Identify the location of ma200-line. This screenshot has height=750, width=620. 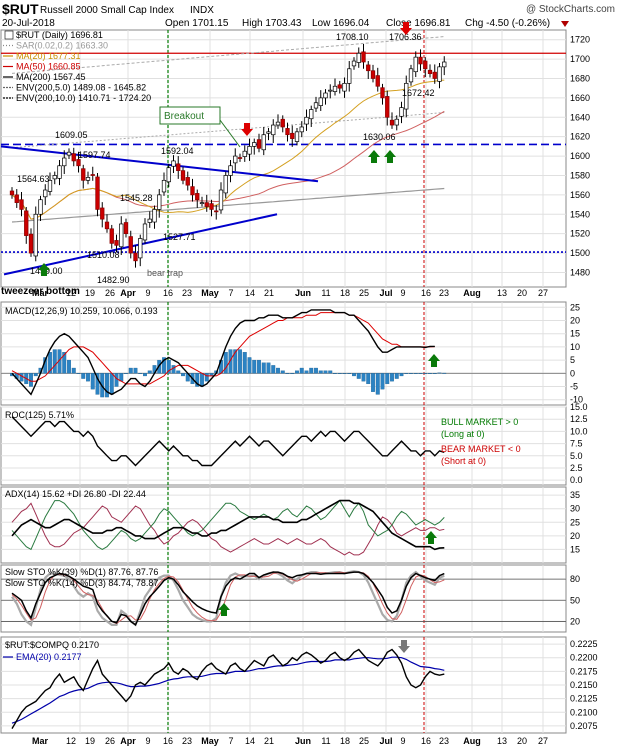
(228, 205).